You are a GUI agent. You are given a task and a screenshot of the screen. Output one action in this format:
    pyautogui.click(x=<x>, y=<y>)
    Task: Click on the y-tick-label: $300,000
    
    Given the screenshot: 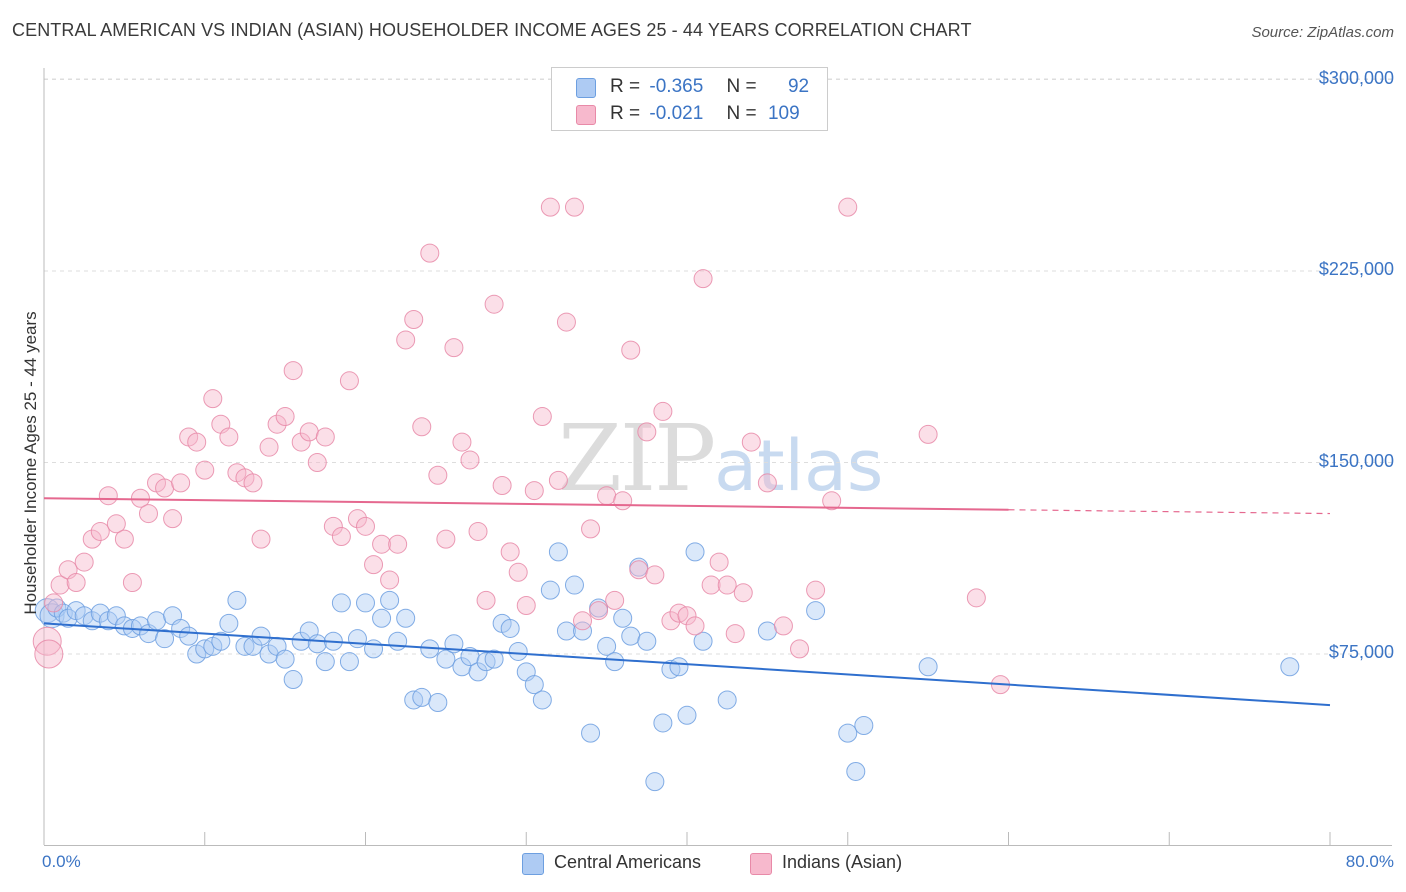 What is the action you would take?
    pyautogui.click(x=1356, y=77)
    